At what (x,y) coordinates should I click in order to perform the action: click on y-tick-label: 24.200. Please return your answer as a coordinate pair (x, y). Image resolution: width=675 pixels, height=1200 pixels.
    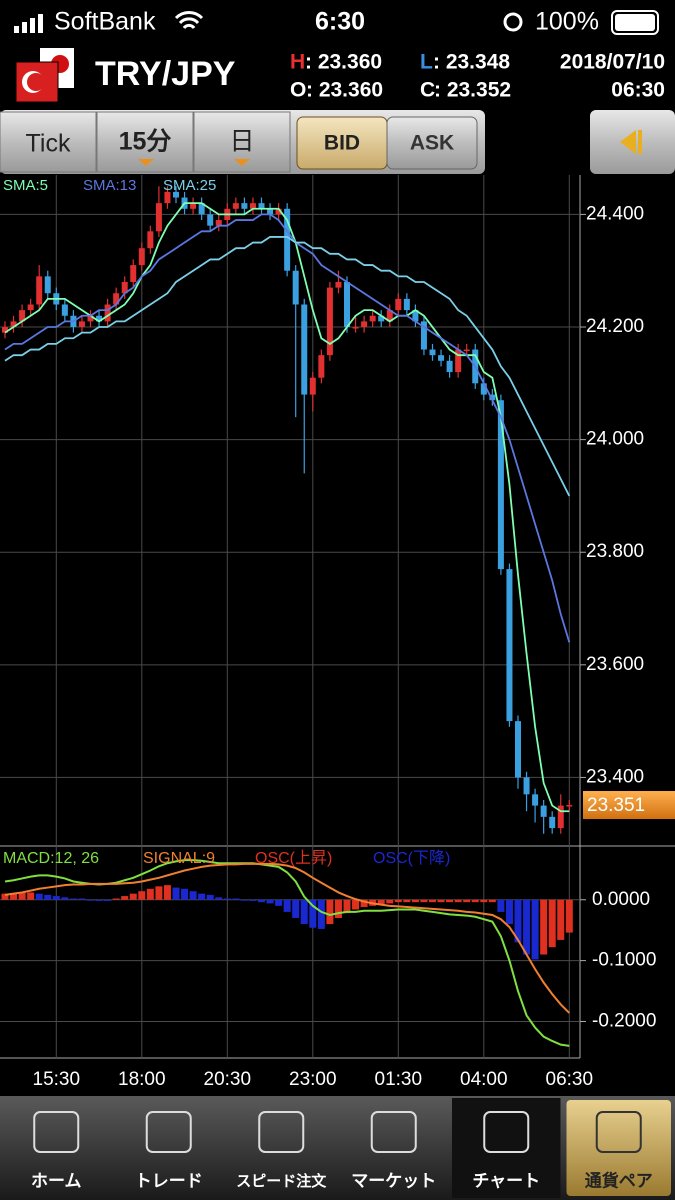
    Looking at the image, I should click on (615, 326).